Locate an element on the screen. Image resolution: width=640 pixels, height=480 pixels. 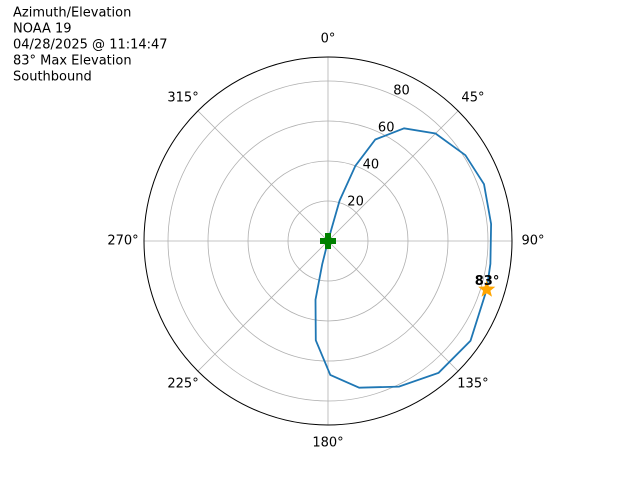
grid-ring is located at coordinates (328, 241).